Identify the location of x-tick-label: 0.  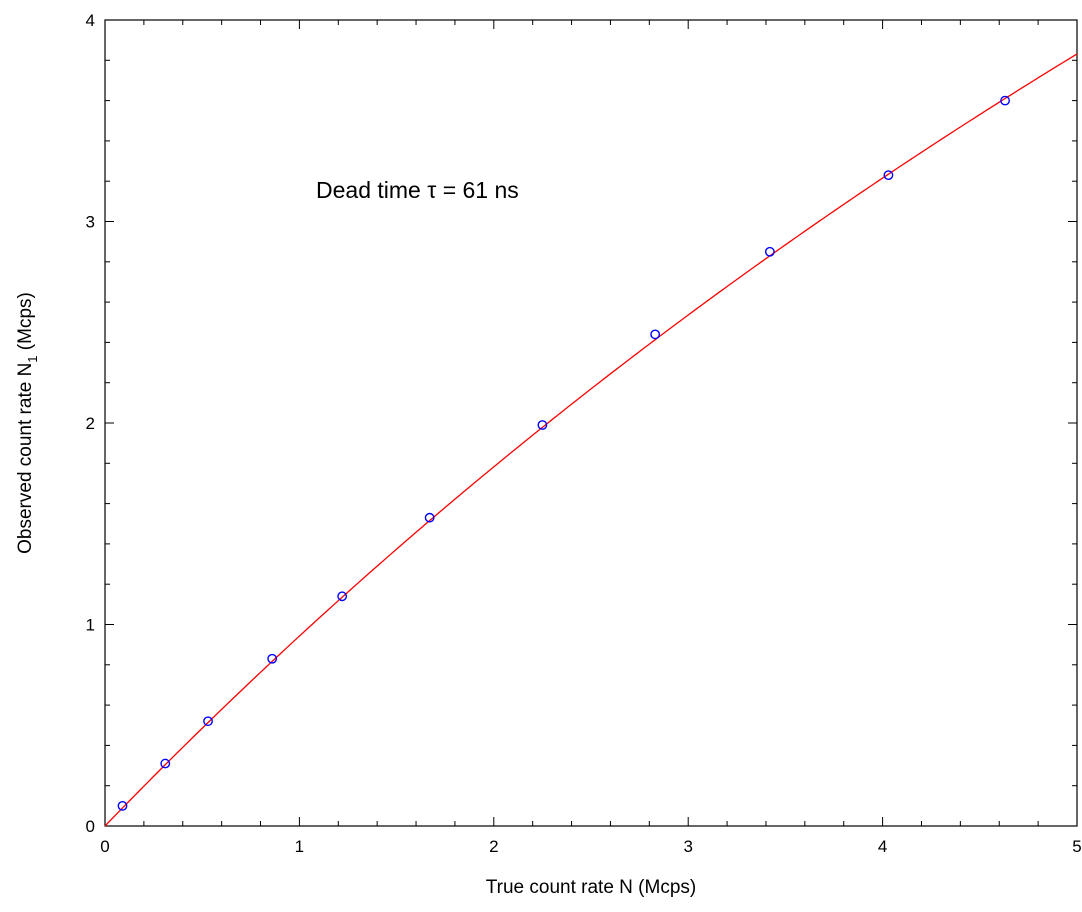
(104, 846).